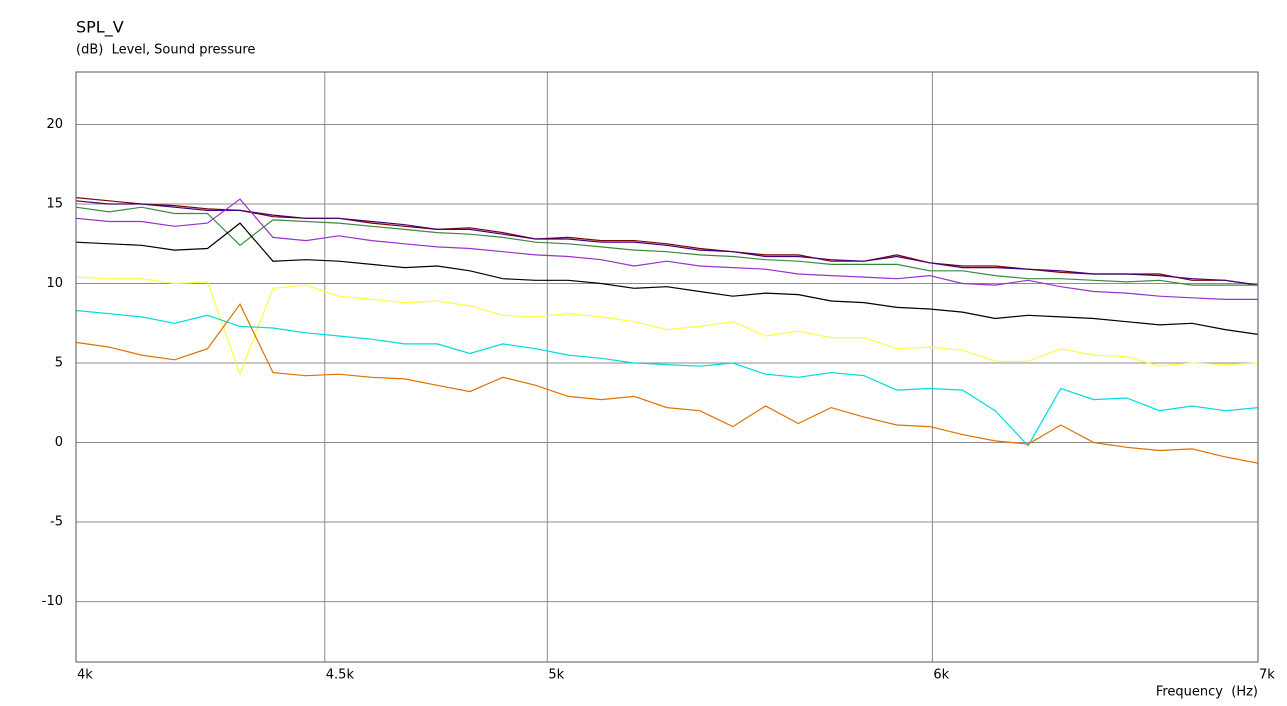 The width and height of the screenshot is (1287, 706). I want to click on y-tick-label: -5, so click(56, 522).